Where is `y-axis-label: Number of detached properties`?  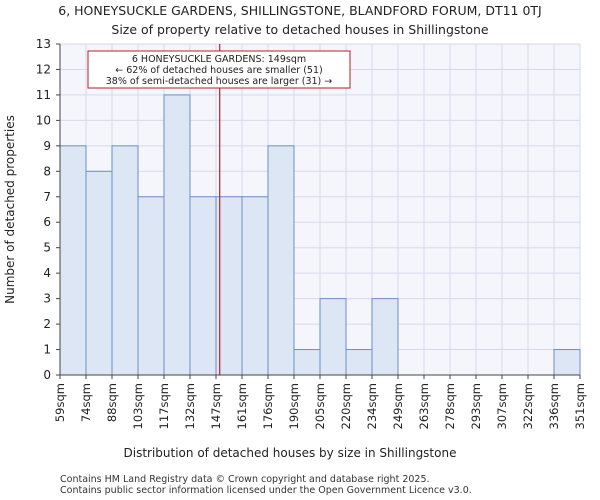
y-axis-label: Number of detached properties is located at coordinates (10, 209).